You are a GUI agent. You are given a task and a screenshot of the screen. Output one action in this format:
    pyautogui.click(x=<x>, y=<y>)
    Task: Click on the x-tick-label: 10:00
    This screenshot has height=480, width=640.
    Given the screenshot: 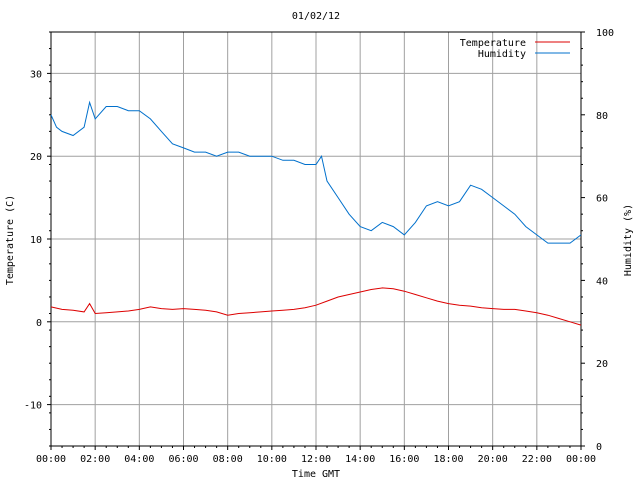 What is the action you would take?
    pyautogui.click(x=272, y=459)
    